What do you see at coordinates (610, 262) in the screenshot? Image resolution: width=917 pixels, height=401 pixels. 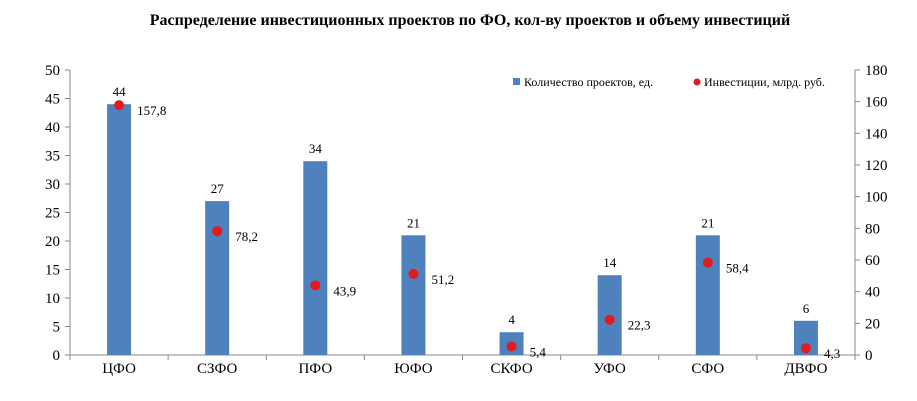 I see `bar-value-label: 14` at bounding box center [610, 262].